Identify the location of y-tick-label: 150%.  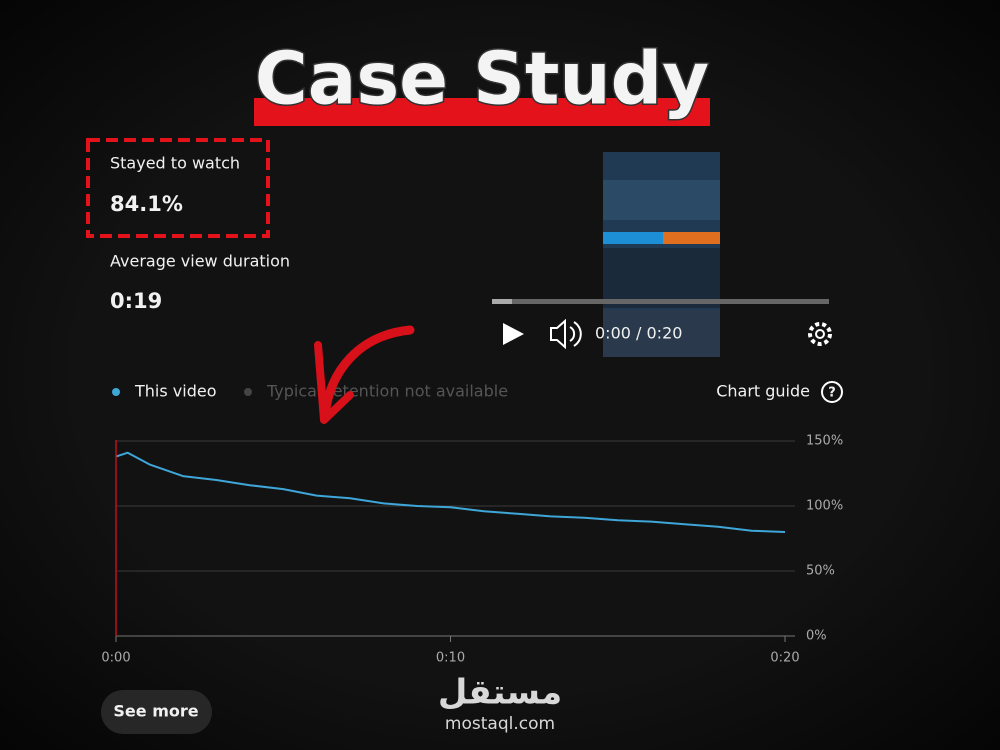
(824, 441).